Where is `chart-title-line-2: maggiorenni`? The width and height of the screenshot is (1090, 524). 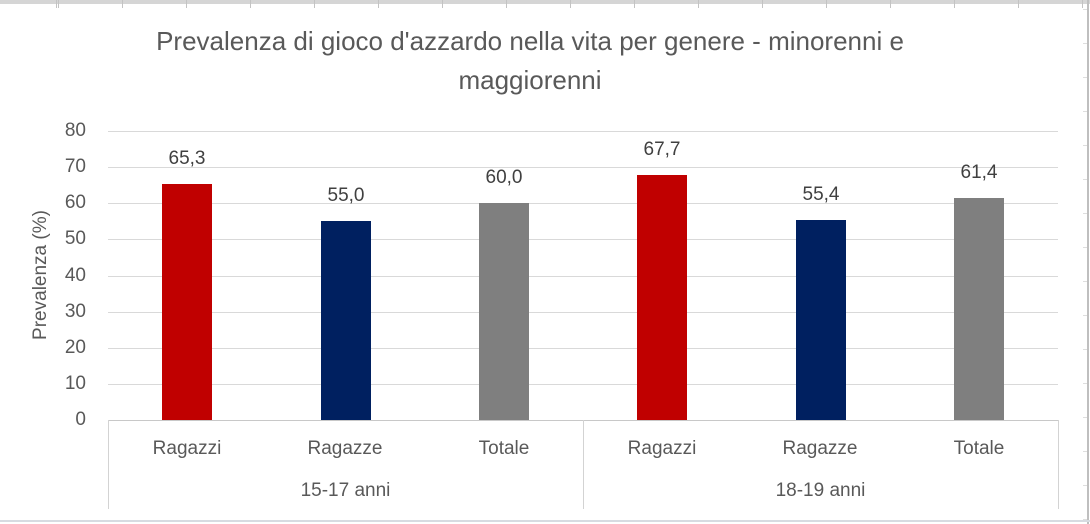 chart-title-line-2: maggiorenni is located at coordinates (530, 80).